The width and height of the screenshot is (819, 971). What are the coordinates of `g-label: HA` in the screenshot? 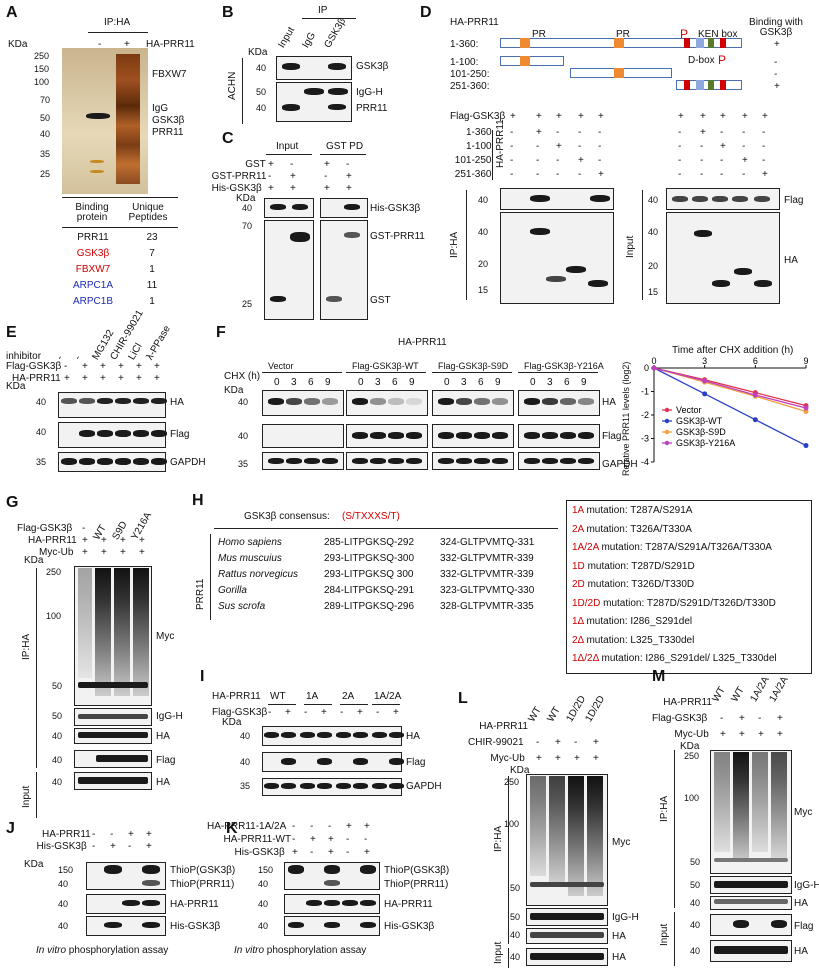 It's located at (163, 782).